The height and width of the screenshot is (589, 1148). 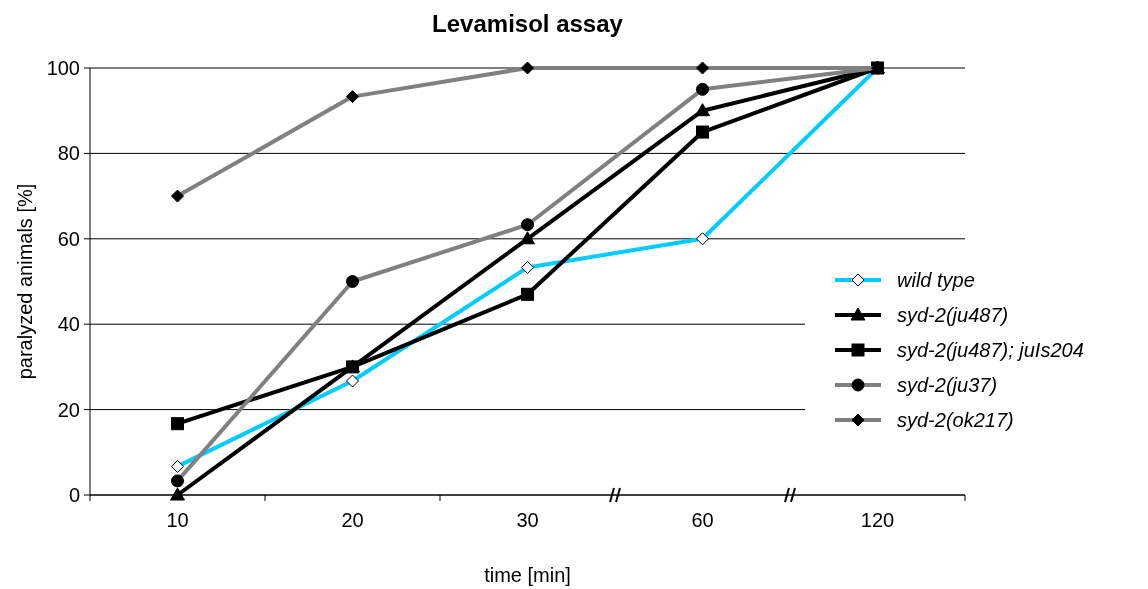 I want to click on x-tick-label: 60, so click(x=702, y=520).